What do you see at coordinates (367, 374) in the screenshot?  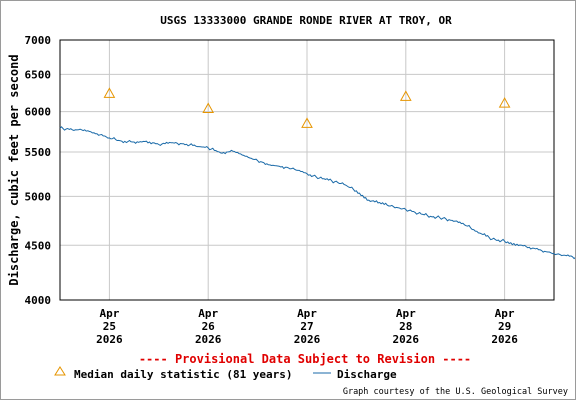 I see `legend-discharge-label: Discharge` at bounding box center [367, 374].